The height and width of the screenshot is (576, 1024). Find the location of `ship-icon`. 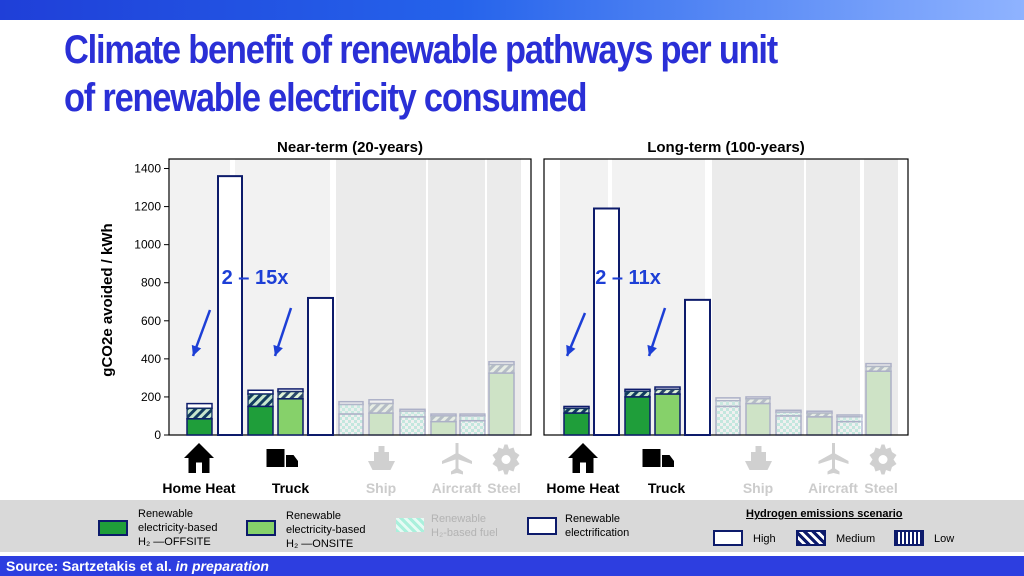

ship-icon is located at coordinates (758, 458).